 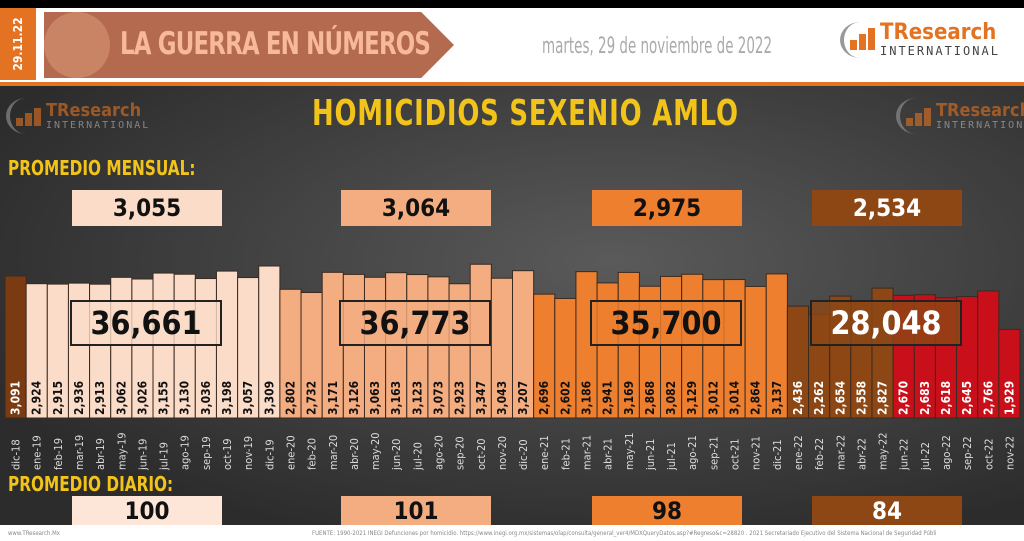 I want to click on monthly-avg-box: 3,055, so click(x=147, y=208).